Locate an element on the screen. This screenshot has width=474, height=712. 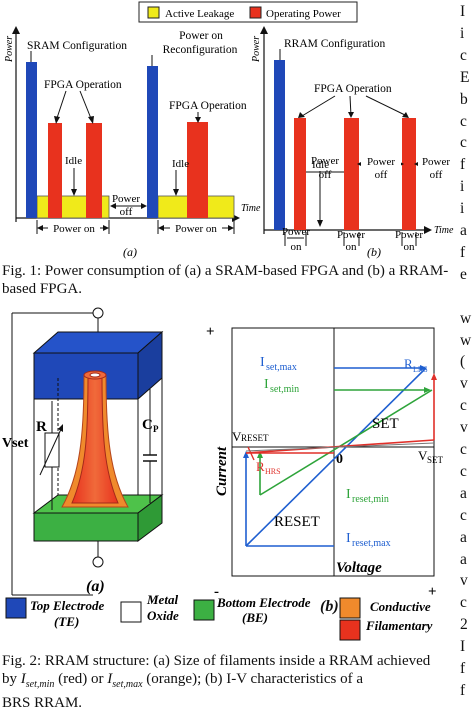
side-column-line: ( is located at coordinates (463, 362).